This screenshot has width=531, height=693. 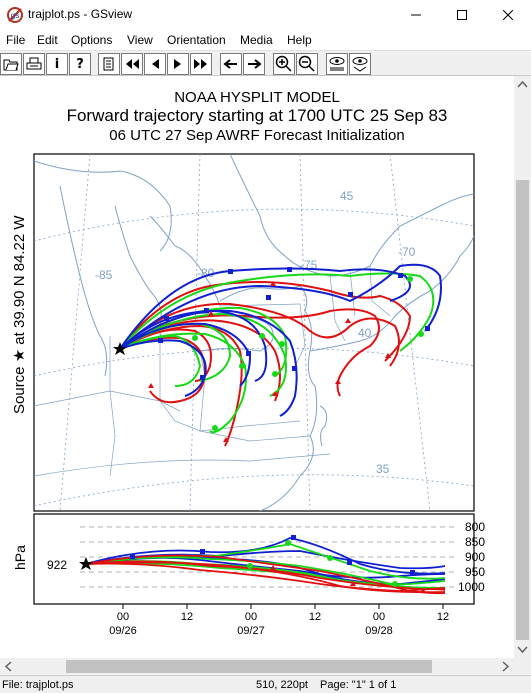 I want to click on minimize-icon, so click(x=416, y=15).